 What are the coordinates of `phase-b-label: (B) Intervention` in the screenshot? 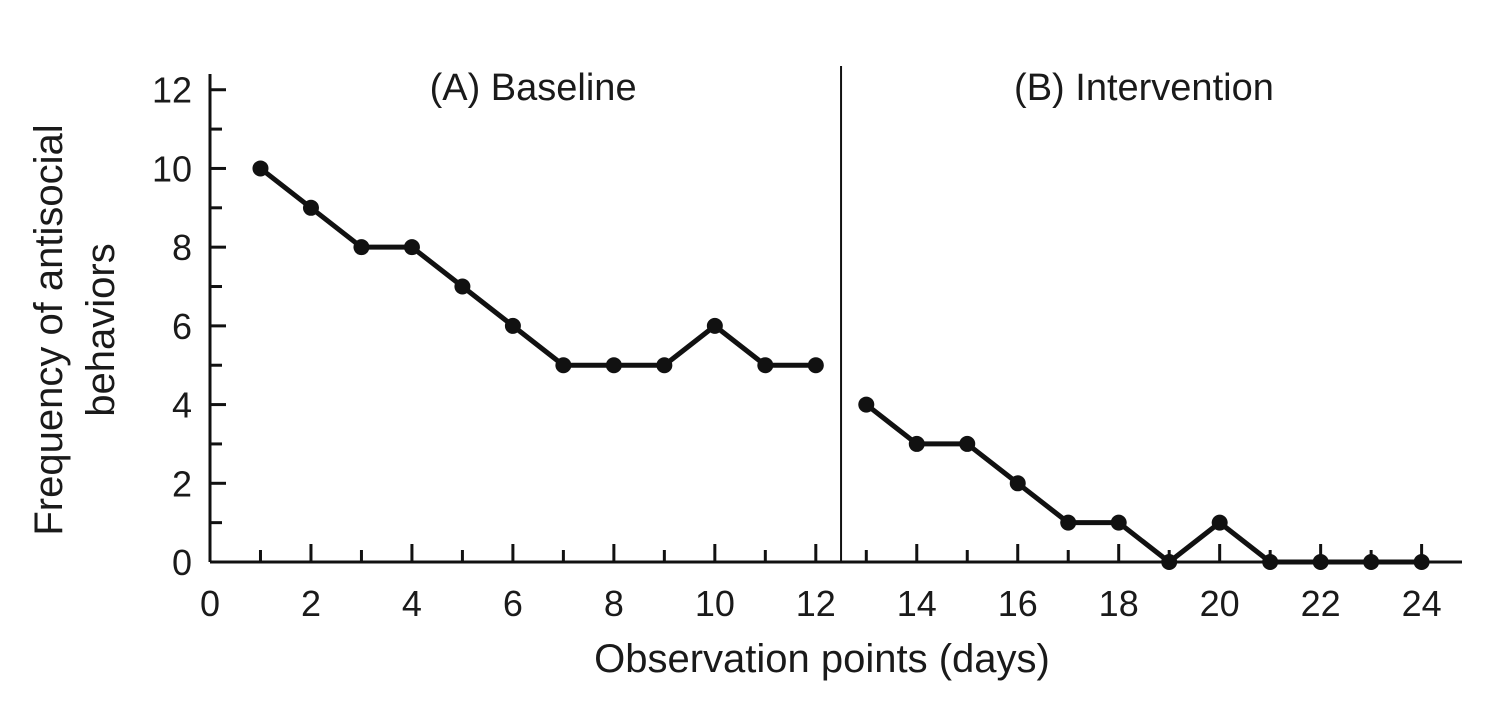 It's located at (1144, 88).